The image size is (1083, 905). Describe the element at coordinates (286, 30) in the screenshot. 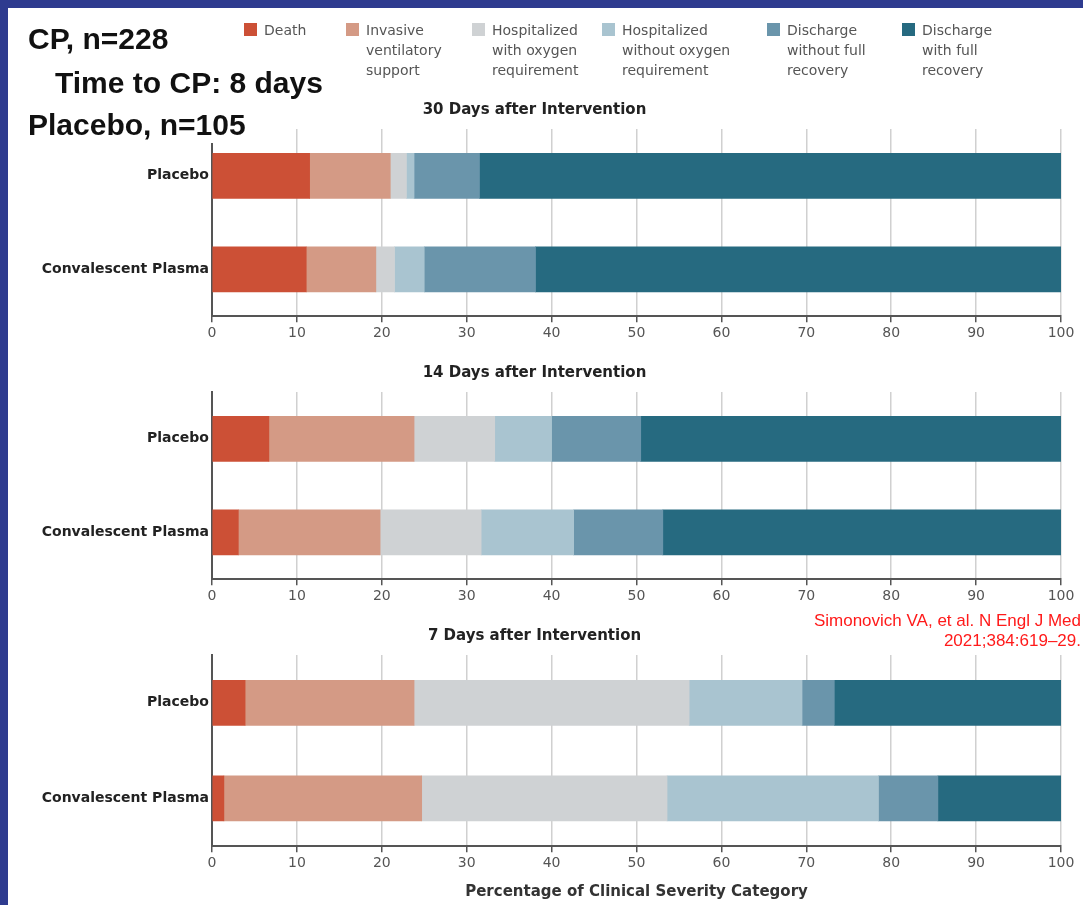

I see `legend-label: Death` at that location.